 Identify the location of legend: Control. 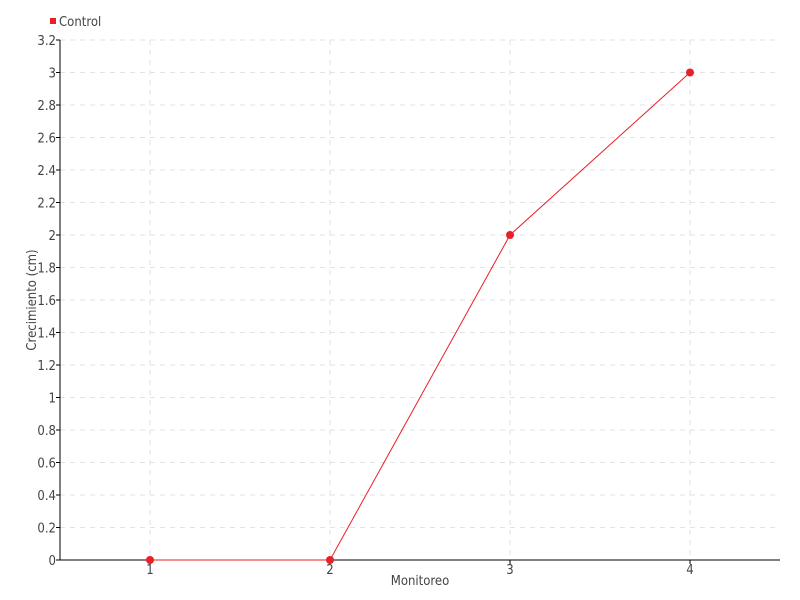
(75, 22).